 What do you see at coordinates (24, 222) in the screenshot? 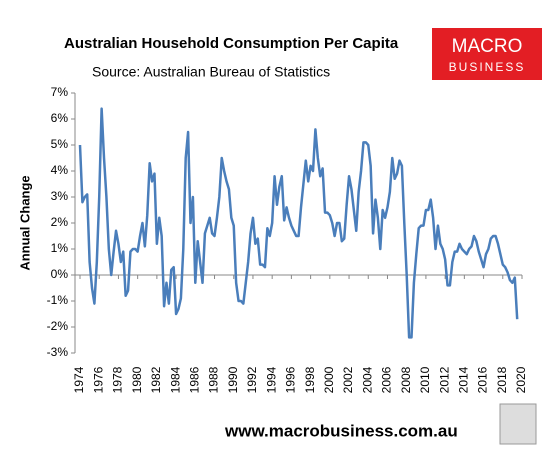
I see `y-axis-label: Annual Change` at bounding box center [24, 222].